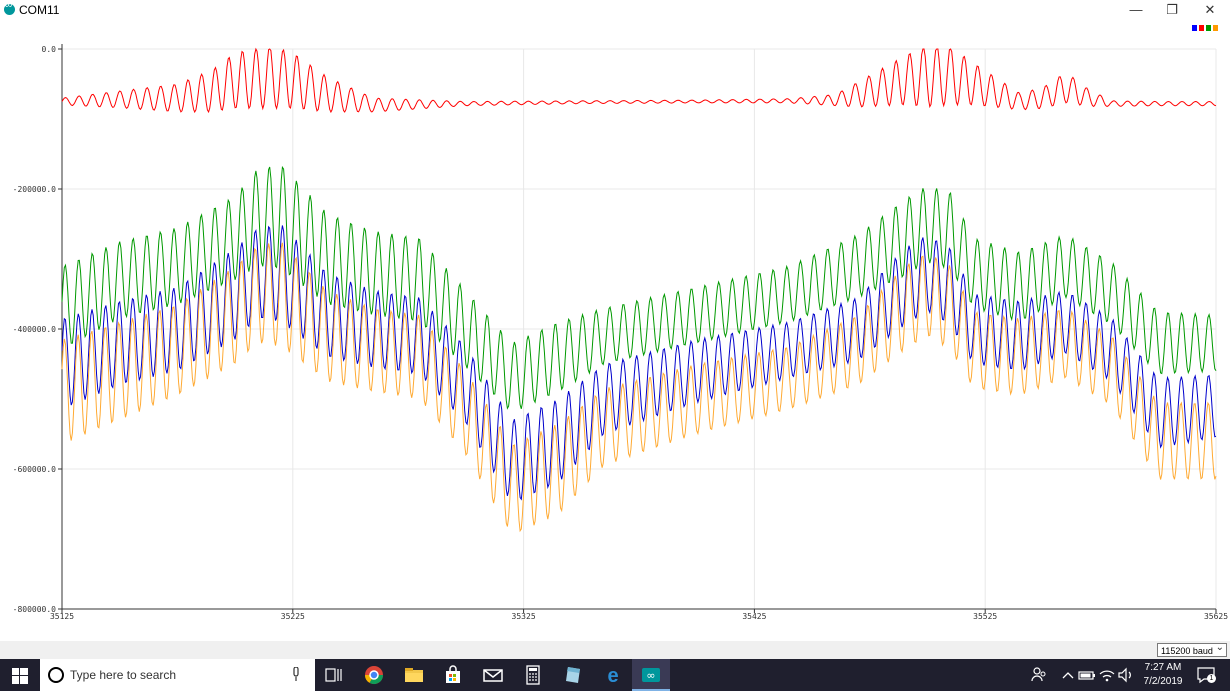 This screenshot has width=1230, height=691. I want to click on arduino-taskbar-button: ∞, so click(651, 675).